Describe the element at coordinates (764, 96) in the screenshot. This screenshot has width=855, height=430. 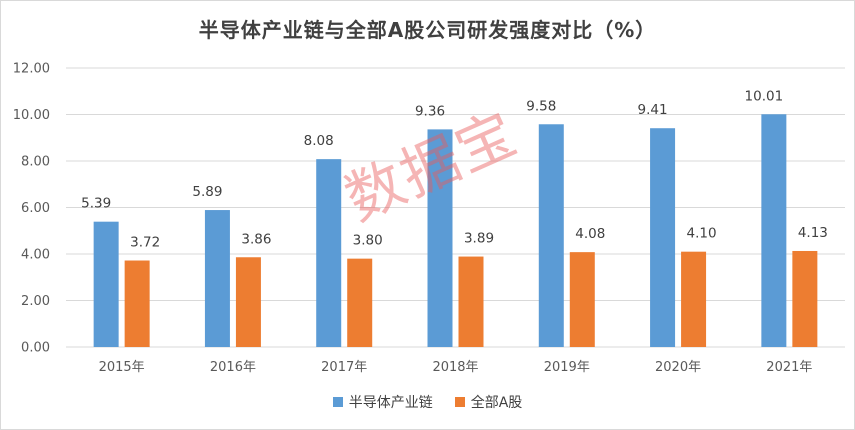
I see `data-label: 10.01` at that location.